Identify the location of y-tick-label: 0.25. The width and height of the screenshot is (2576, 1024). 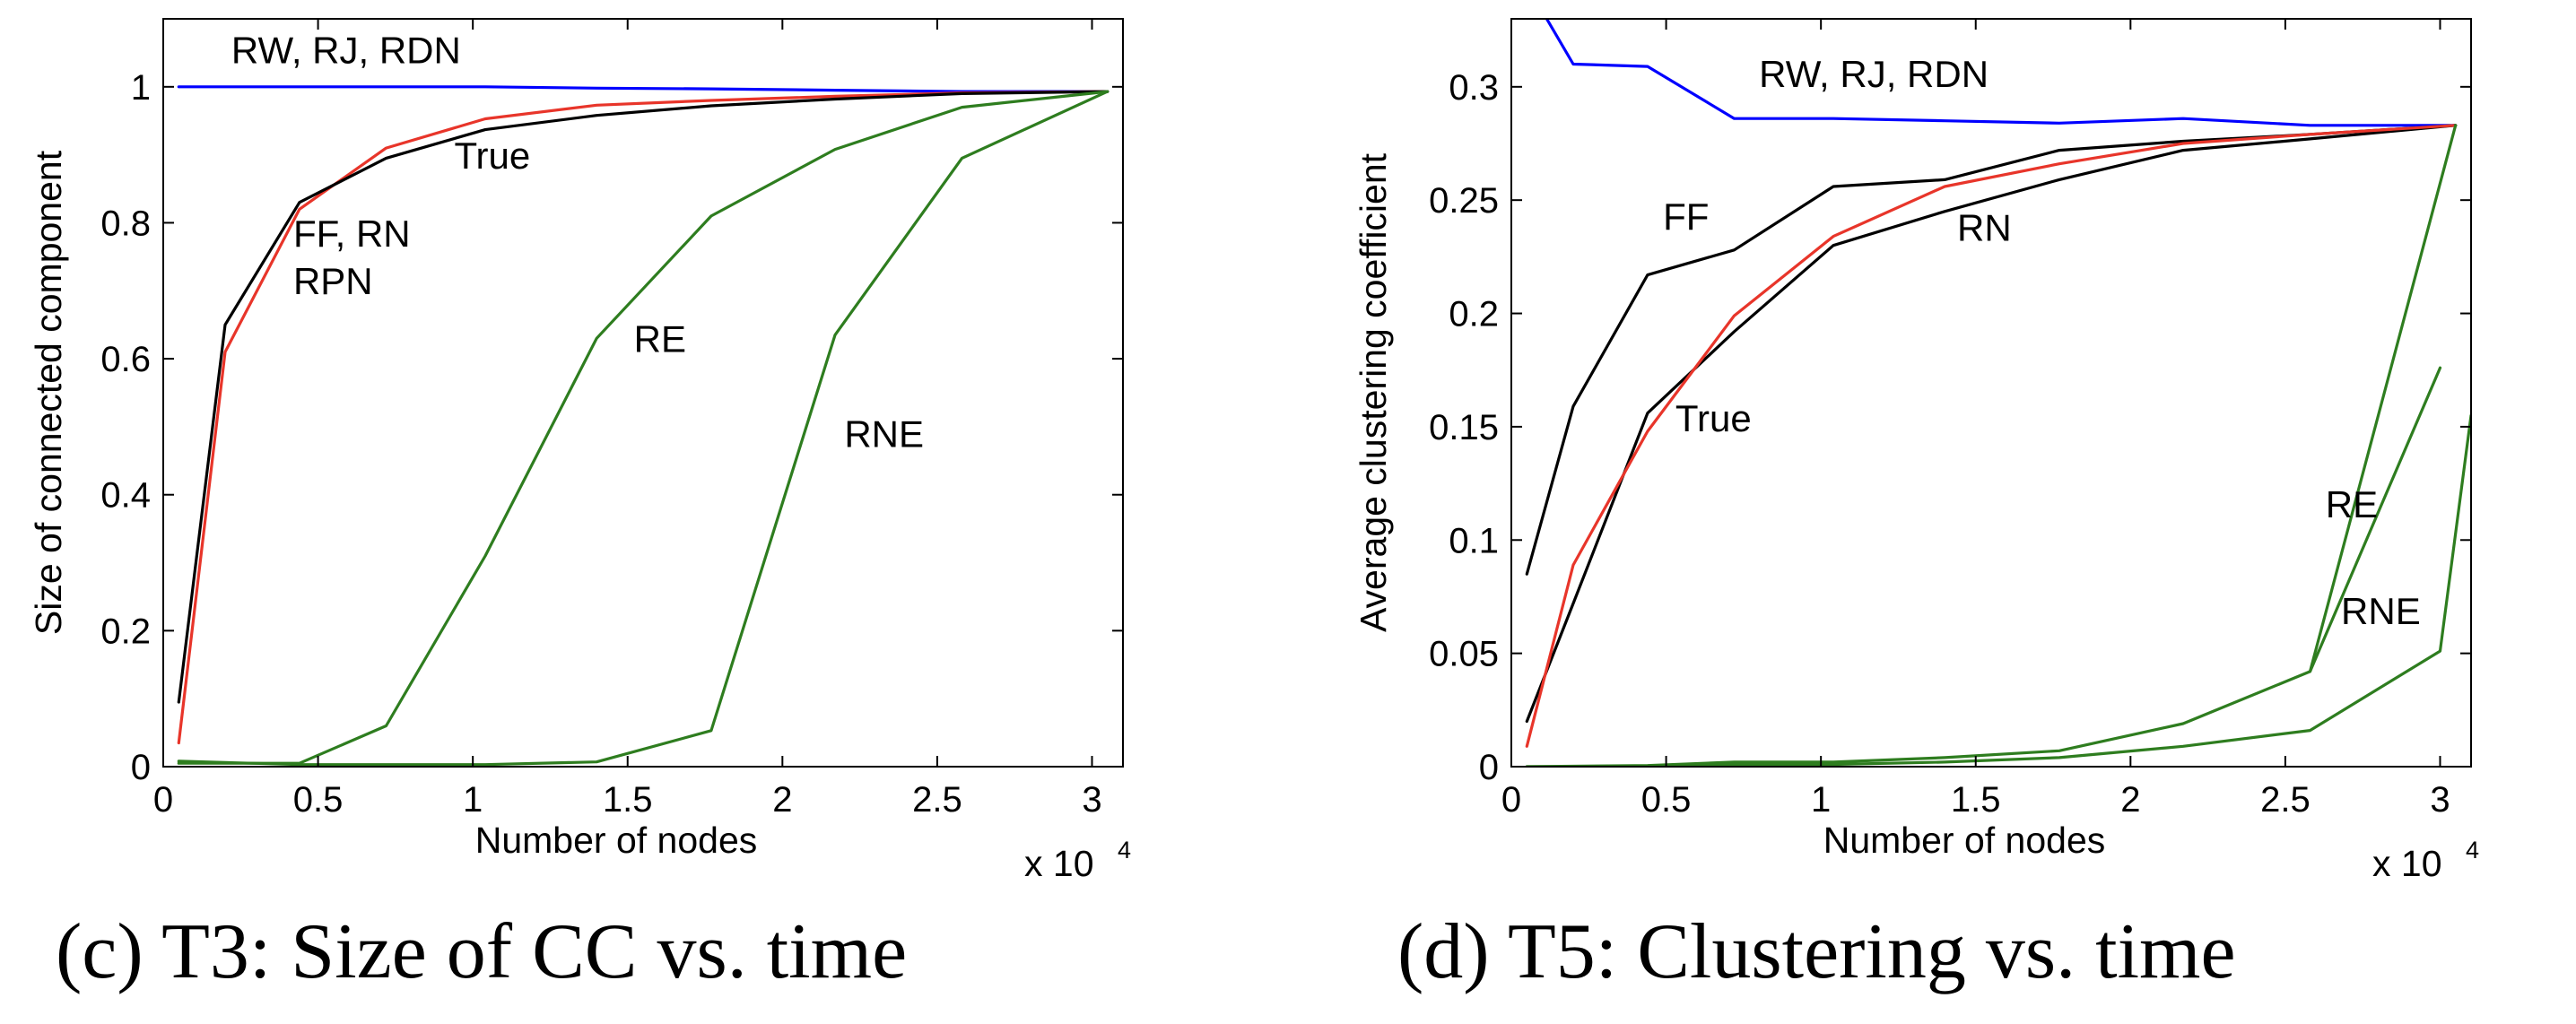
(1464, 201).